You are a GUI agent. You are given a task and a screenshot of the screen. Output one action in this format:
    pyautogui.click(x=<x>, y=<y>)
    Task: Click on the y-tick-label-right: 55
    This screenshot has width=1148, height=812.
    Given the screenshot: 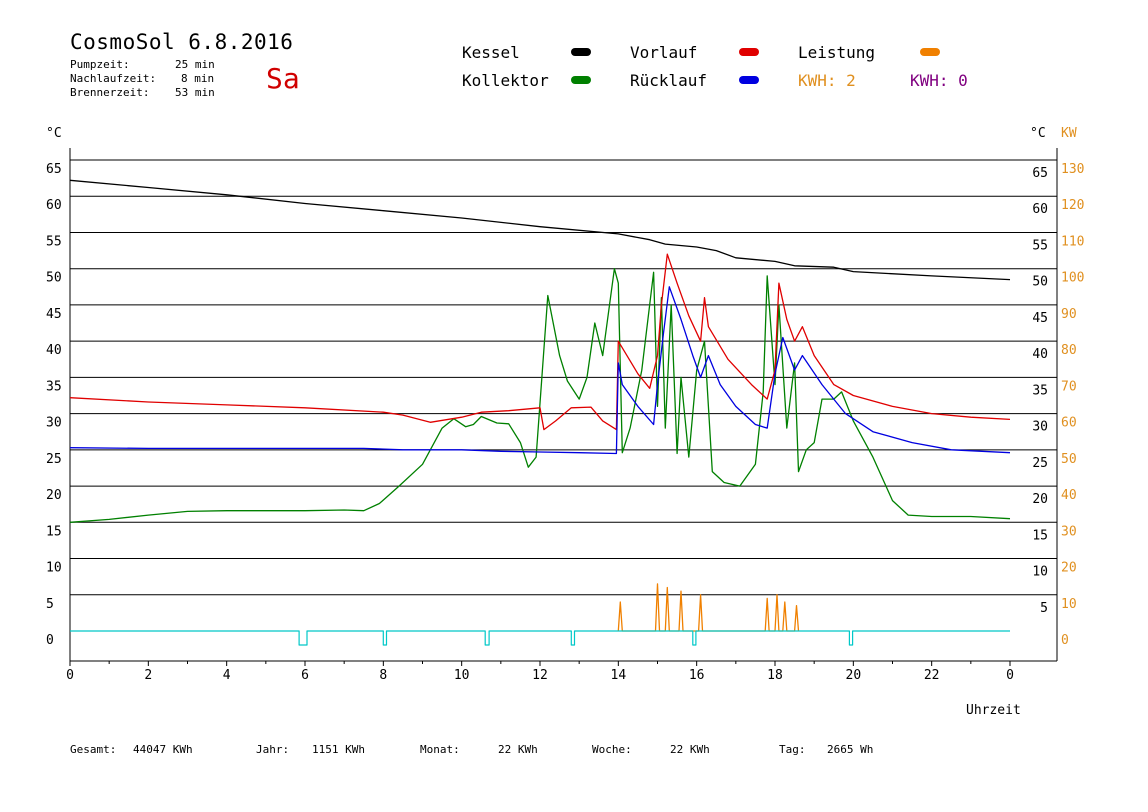 What is the action you would take?
    pyautogui.click(x=1040, y=245)
    